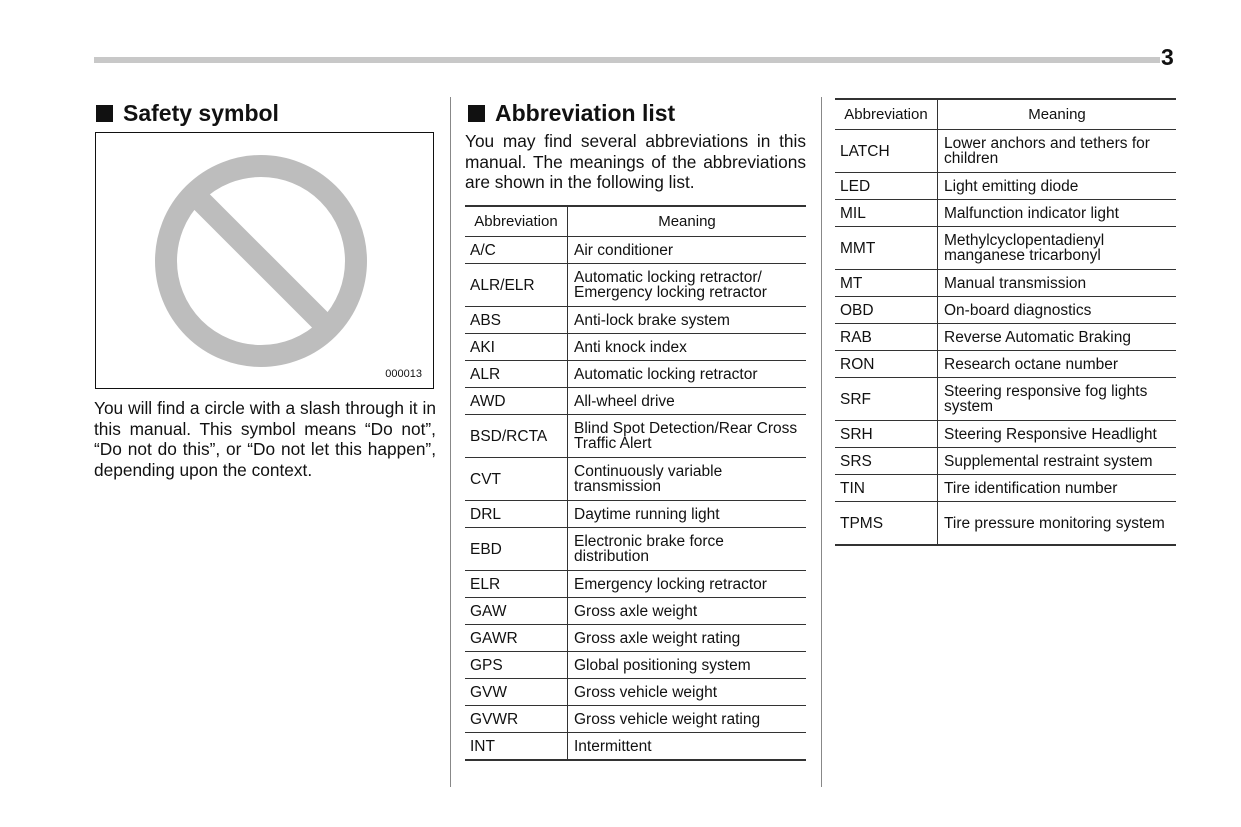 This screenshot has height=827, width=1241. Describe the element at coordinates (686, 638) in the screenshot. I see `meaning-cell: Gross axle weight rating` at that location.